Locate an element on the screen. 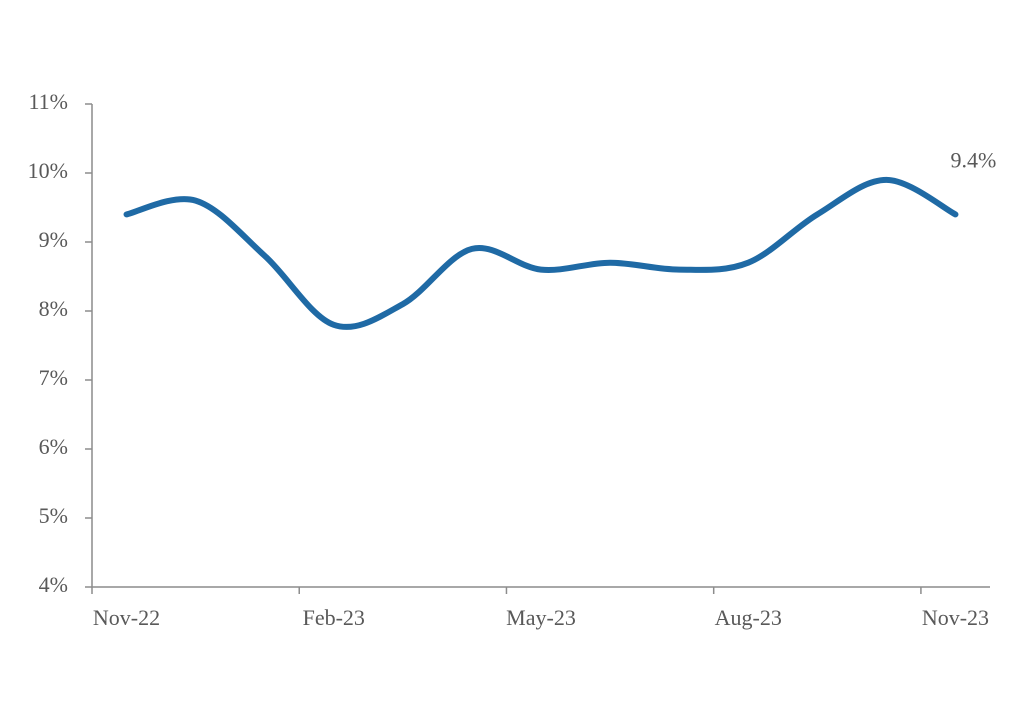 Image resolution: width=1024 pixels, height=704 pixels. y-tick-label: 6% is located at coordinates (53, 446).